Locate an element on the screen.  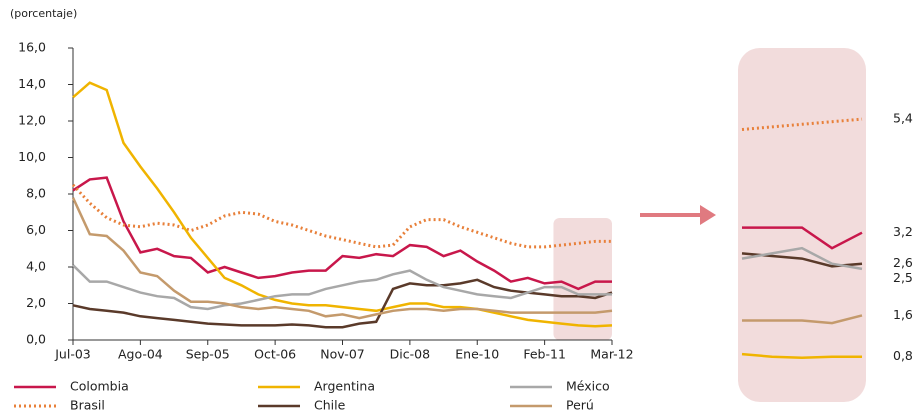
y-tick-label: 8,0 is located at coordinates (36, 193).